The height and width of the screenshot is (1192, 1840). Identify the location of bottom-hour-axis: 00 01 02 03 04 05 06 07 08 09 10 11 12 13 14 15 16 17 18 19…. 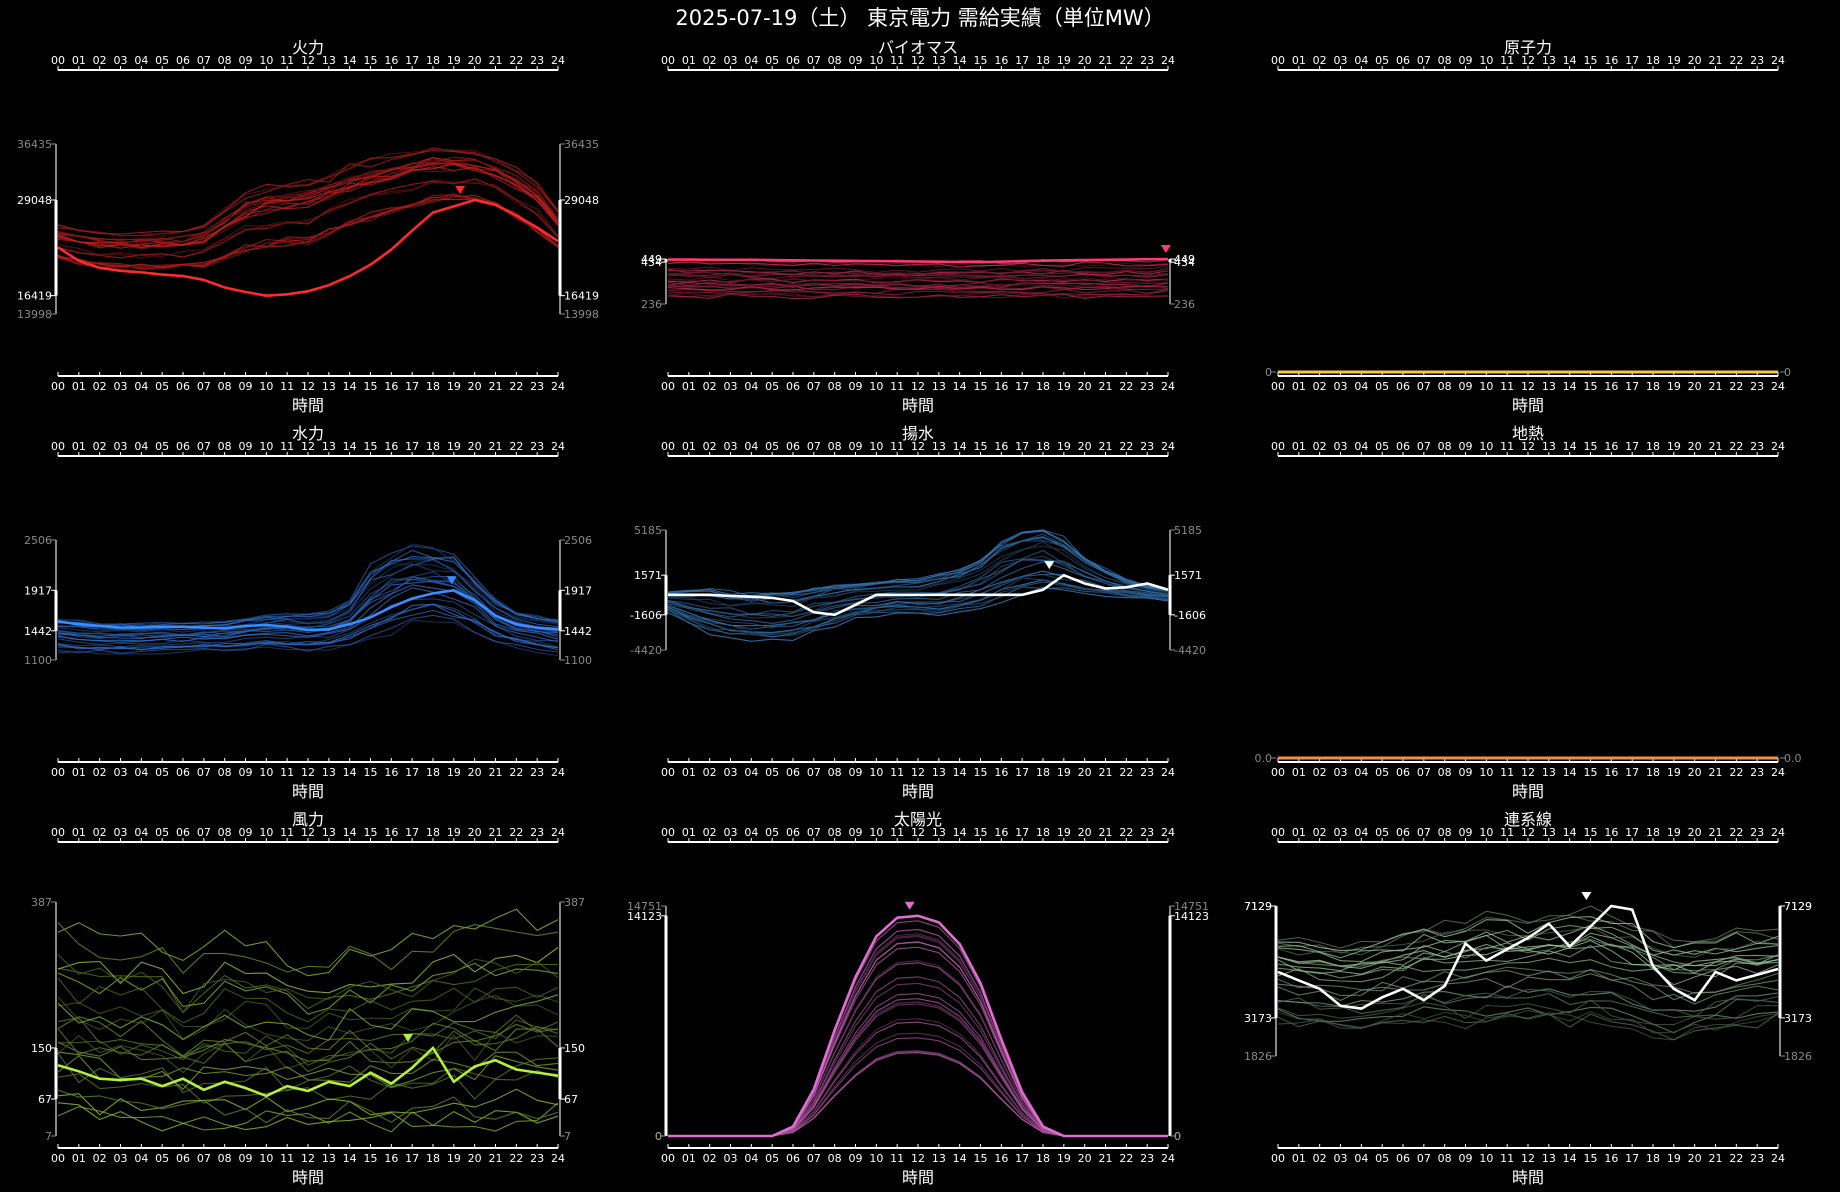
(1528, 1154).